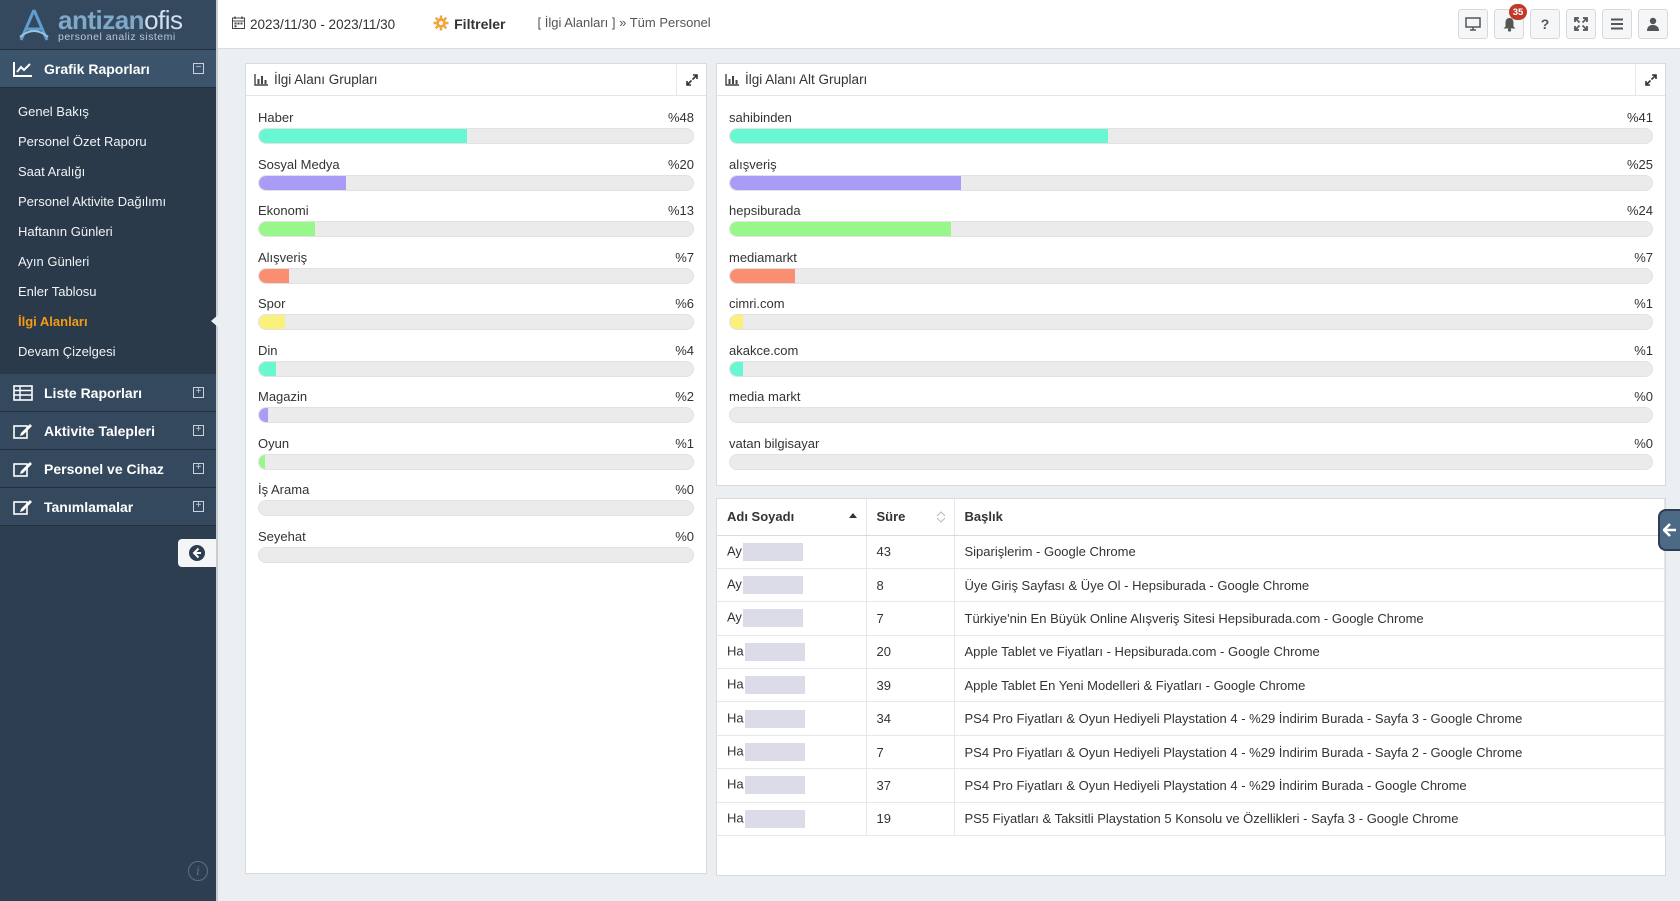  Describe the element at coordinates (910, 718) in the screenshot. I see `cell-duration: 34` at that location.